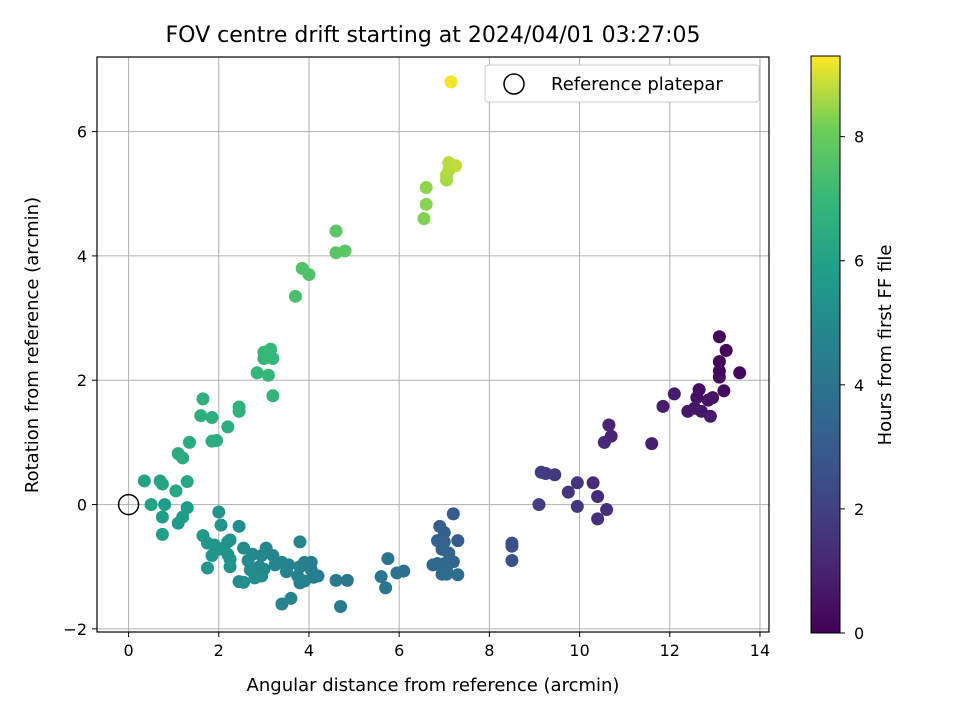 This screenshot has height=720, width=960. What do you see at coordinates (433, 685) in the screenshot?
I see `x-axis-label: Angular distance from reference (arcmin)` at bounding box center [433, 685].